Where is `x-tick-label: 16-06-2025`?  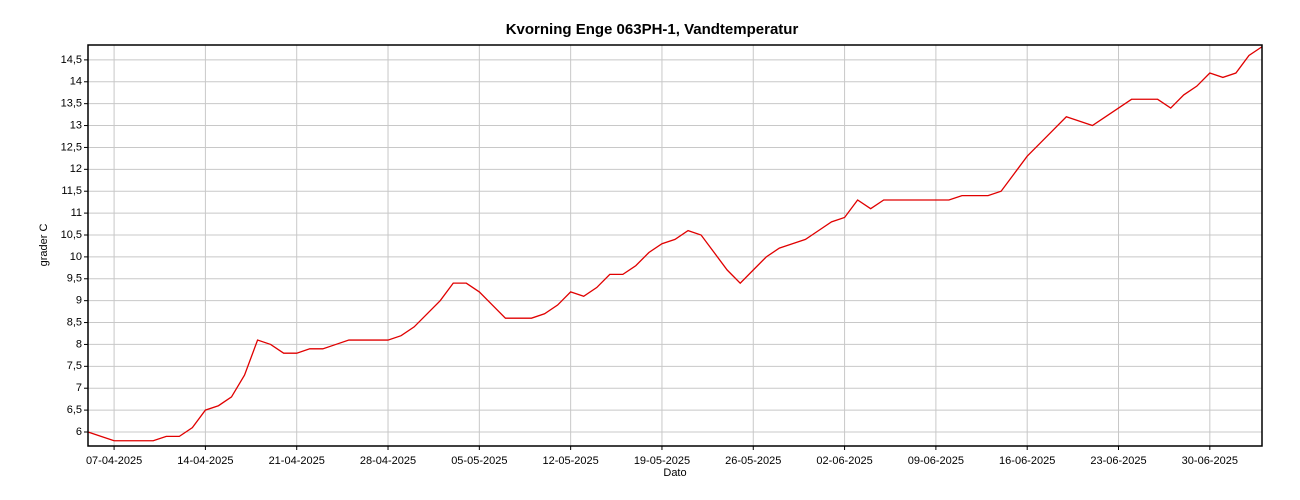
x-tick-label: 16-06-2025 is located at coordinates (1027, 461).